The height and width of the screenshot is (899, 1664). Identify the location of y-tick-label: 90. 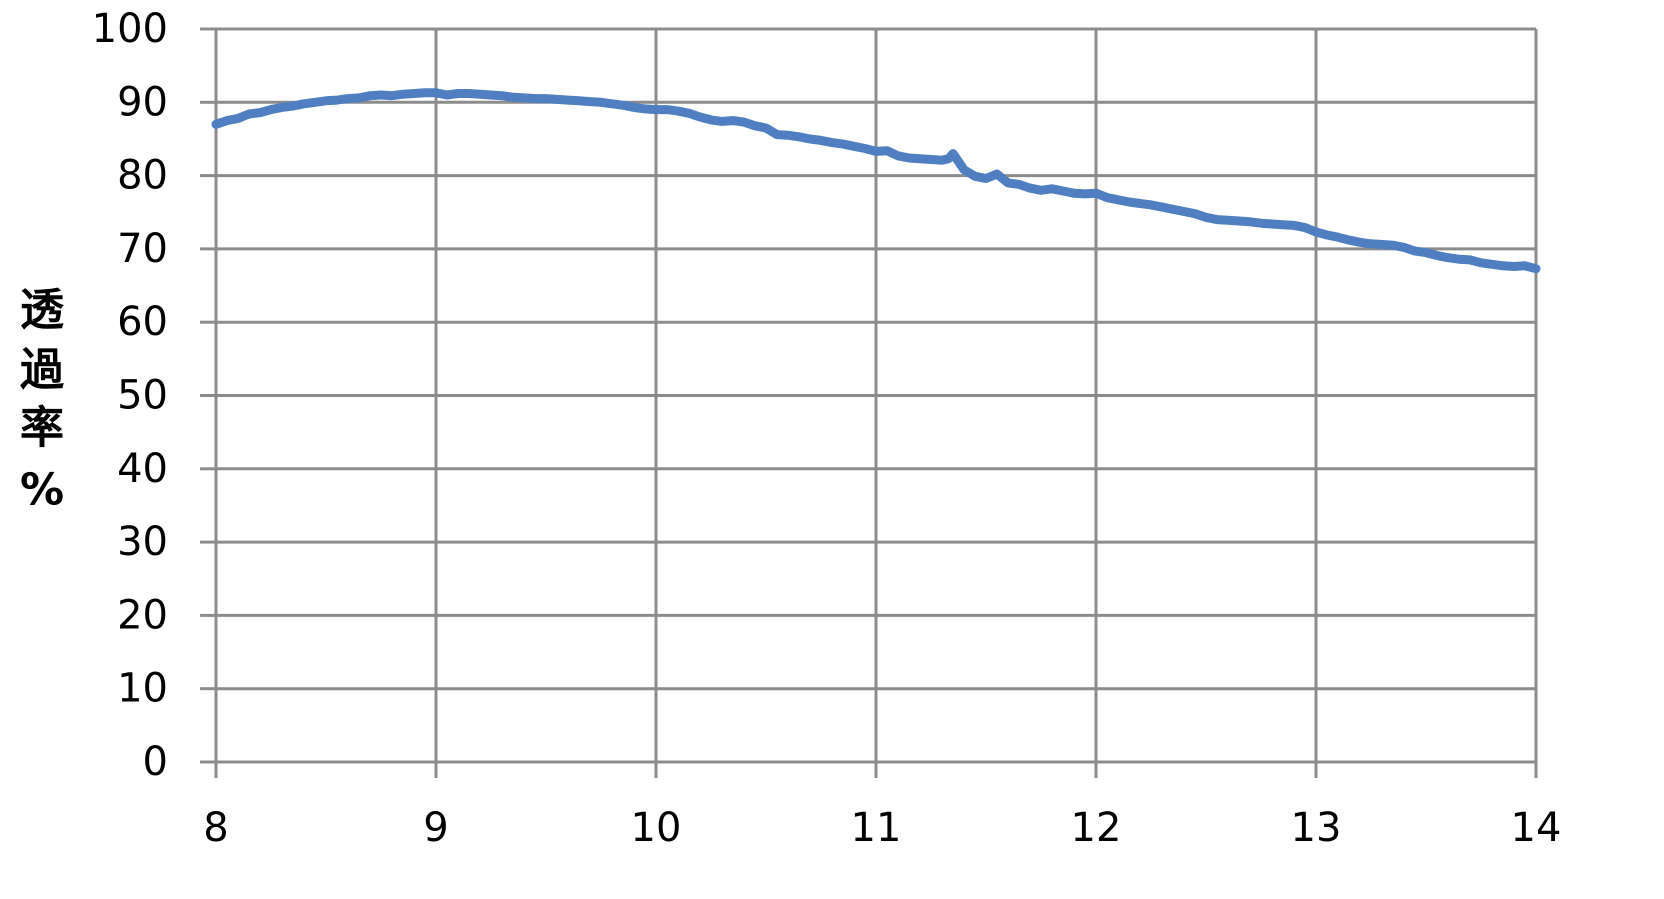
(142, 102).